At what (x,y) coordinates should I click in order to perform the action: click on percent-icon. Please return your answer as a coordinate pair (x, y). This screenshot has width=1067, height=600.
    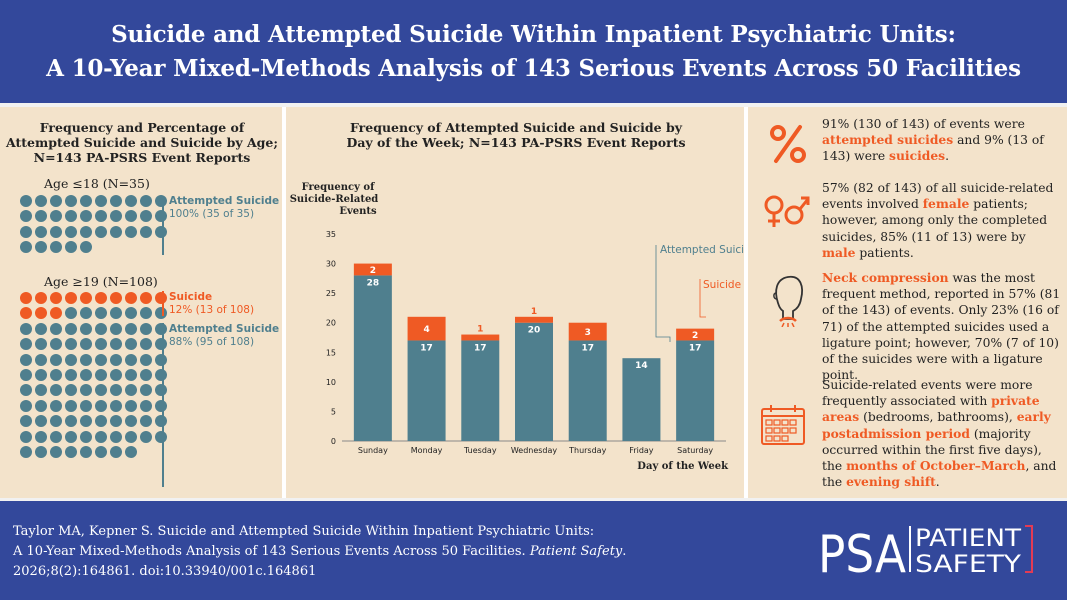
    Looking at the image, I should click on (788, 144).